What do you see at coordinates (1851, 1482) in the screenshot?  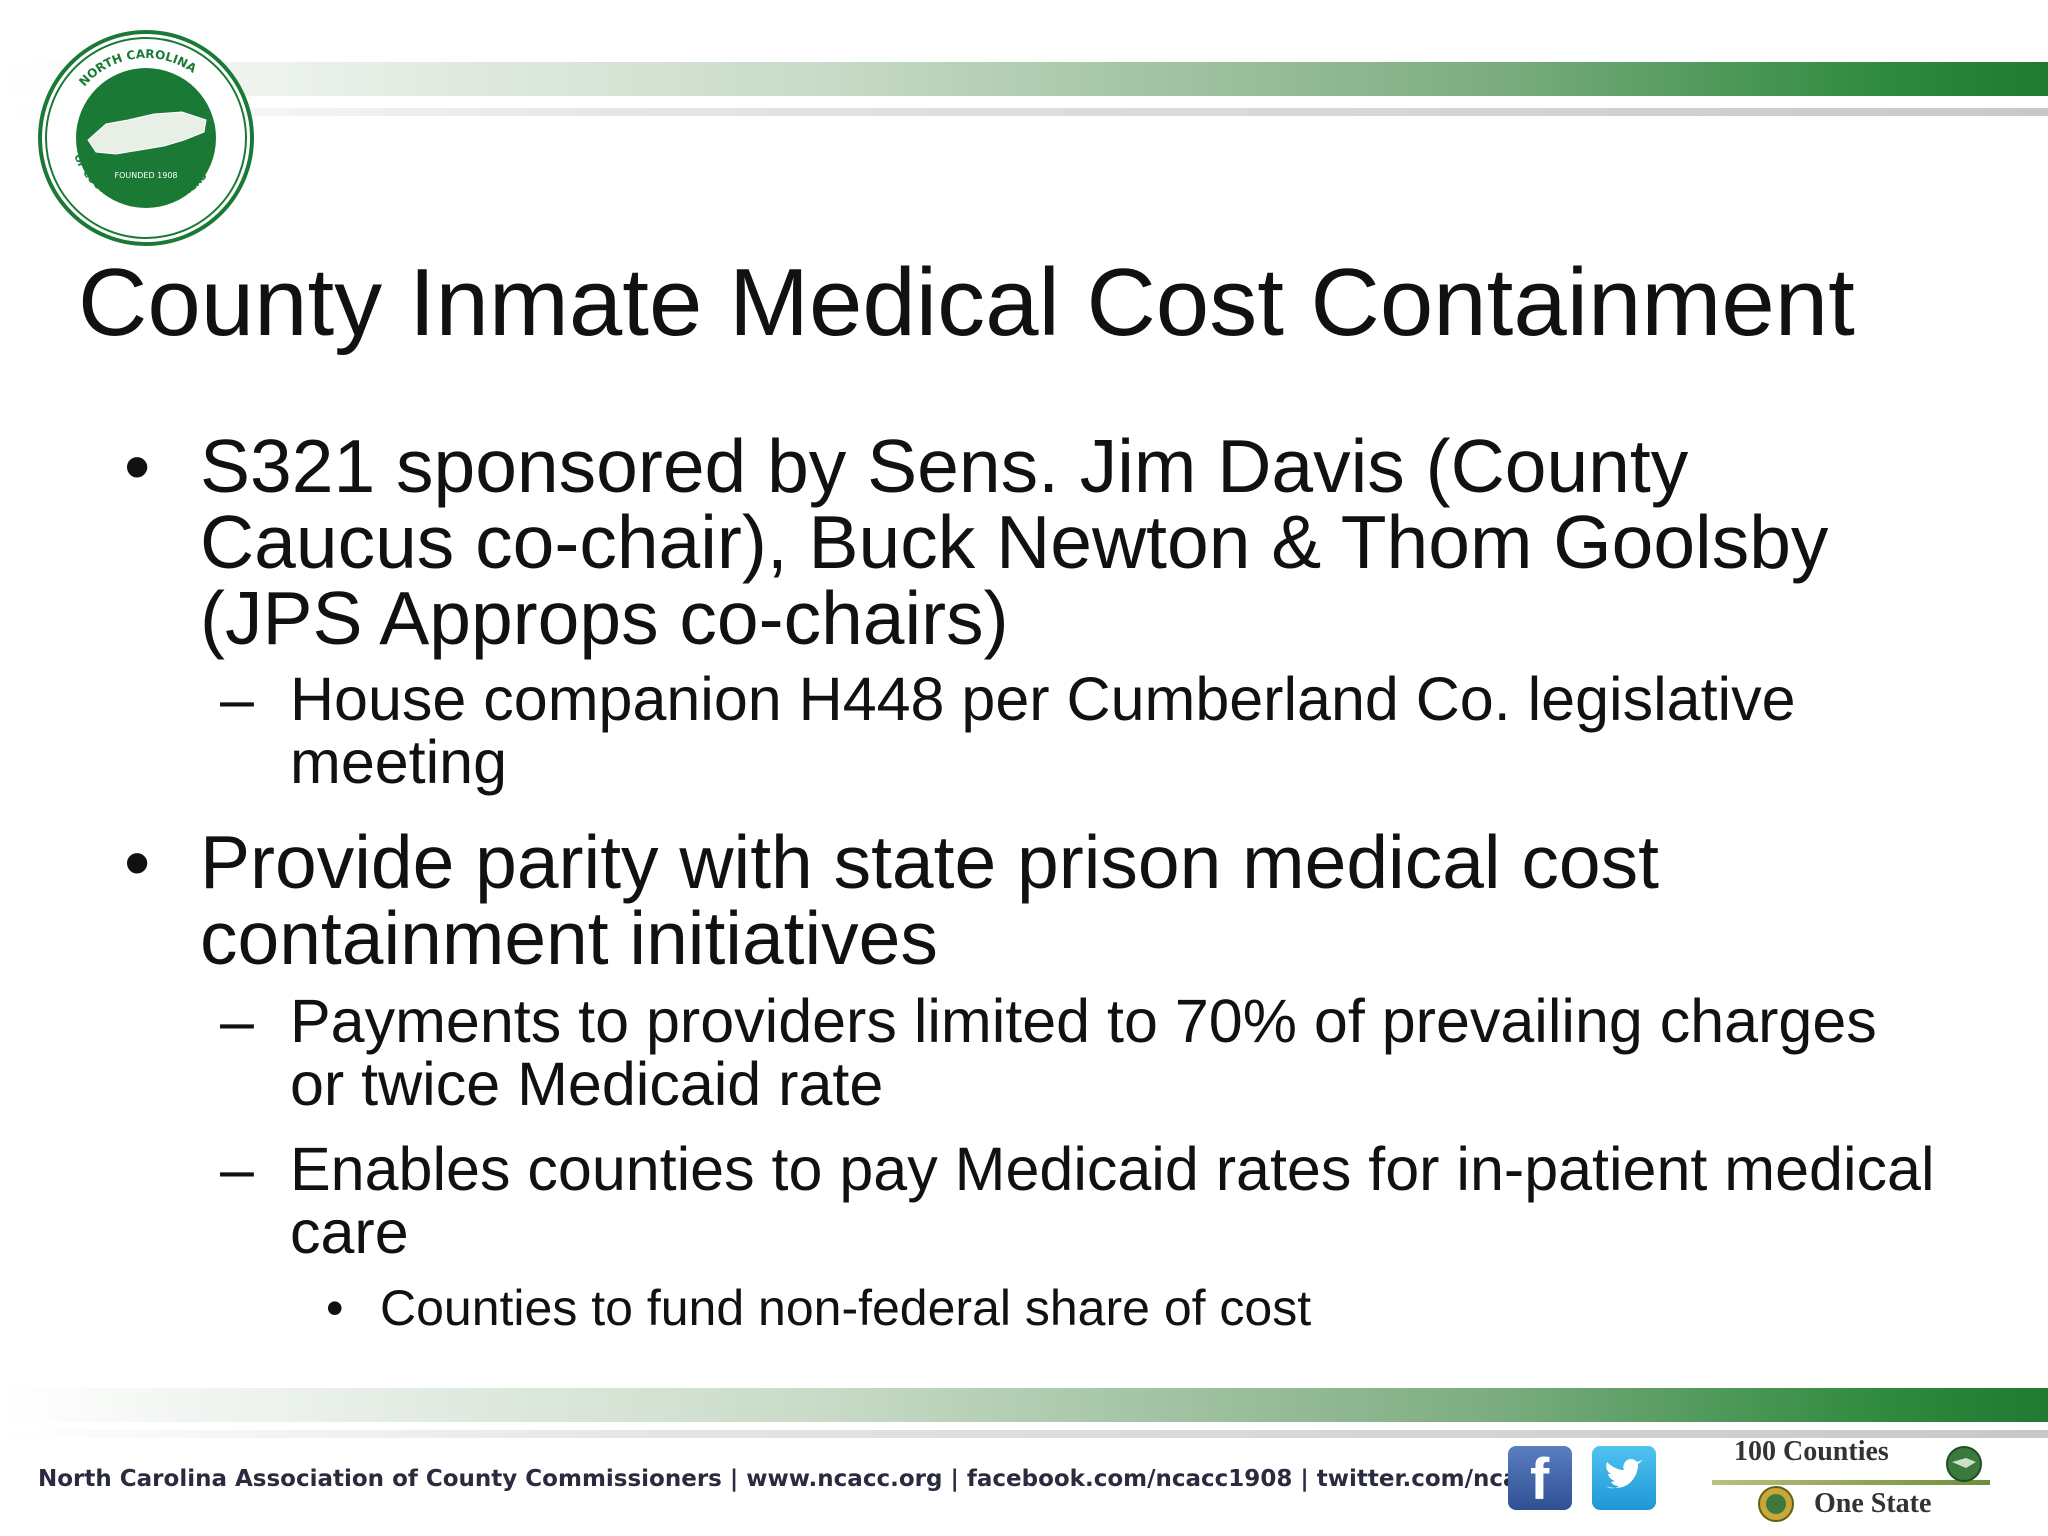 I see `badge-divider` at bounding box center [1851, 1482].